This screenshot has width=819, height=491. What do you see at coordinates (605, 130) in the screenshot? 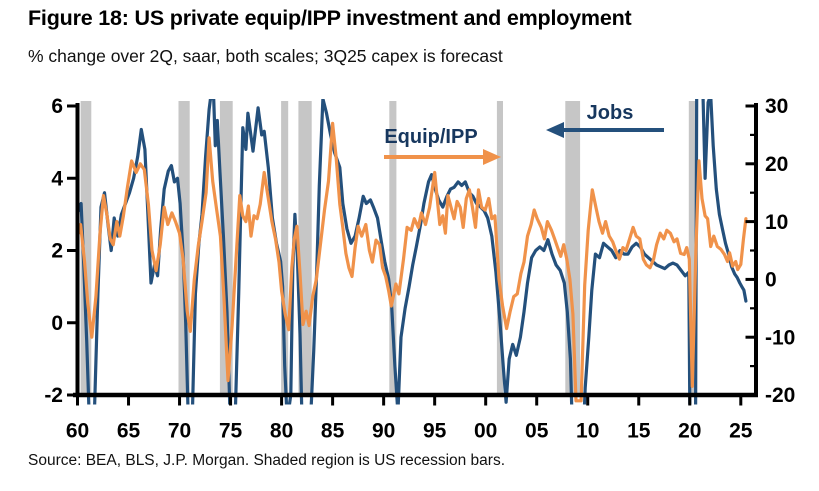
I see `jobs-left-arrow-icon` at bounding box center [605, 130].